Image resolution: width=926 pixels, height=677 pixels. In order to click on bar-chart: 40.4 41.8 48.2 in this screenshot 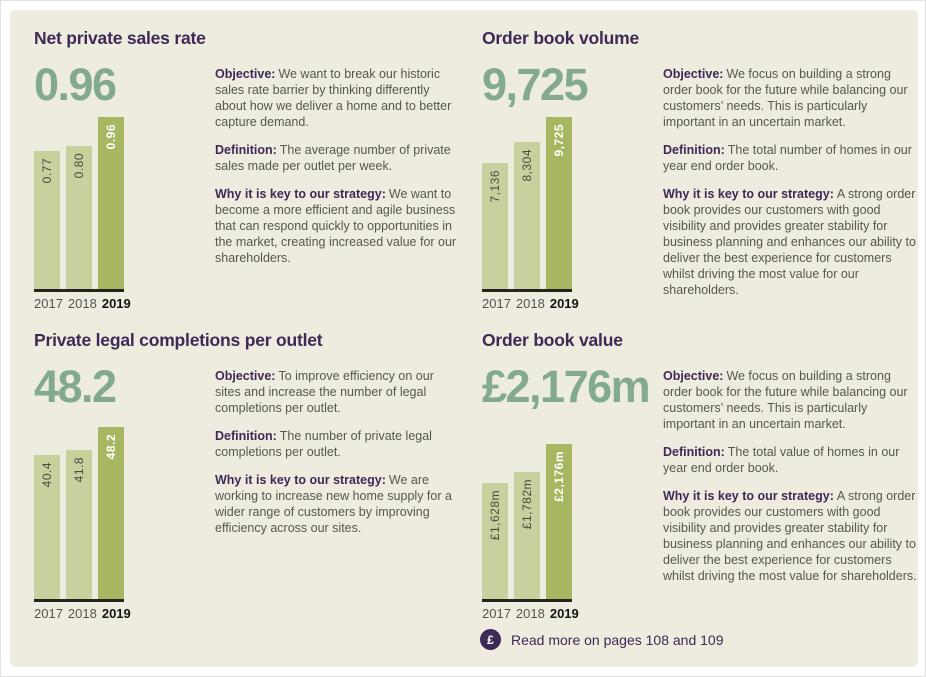, I will do `click(79, 514)`.